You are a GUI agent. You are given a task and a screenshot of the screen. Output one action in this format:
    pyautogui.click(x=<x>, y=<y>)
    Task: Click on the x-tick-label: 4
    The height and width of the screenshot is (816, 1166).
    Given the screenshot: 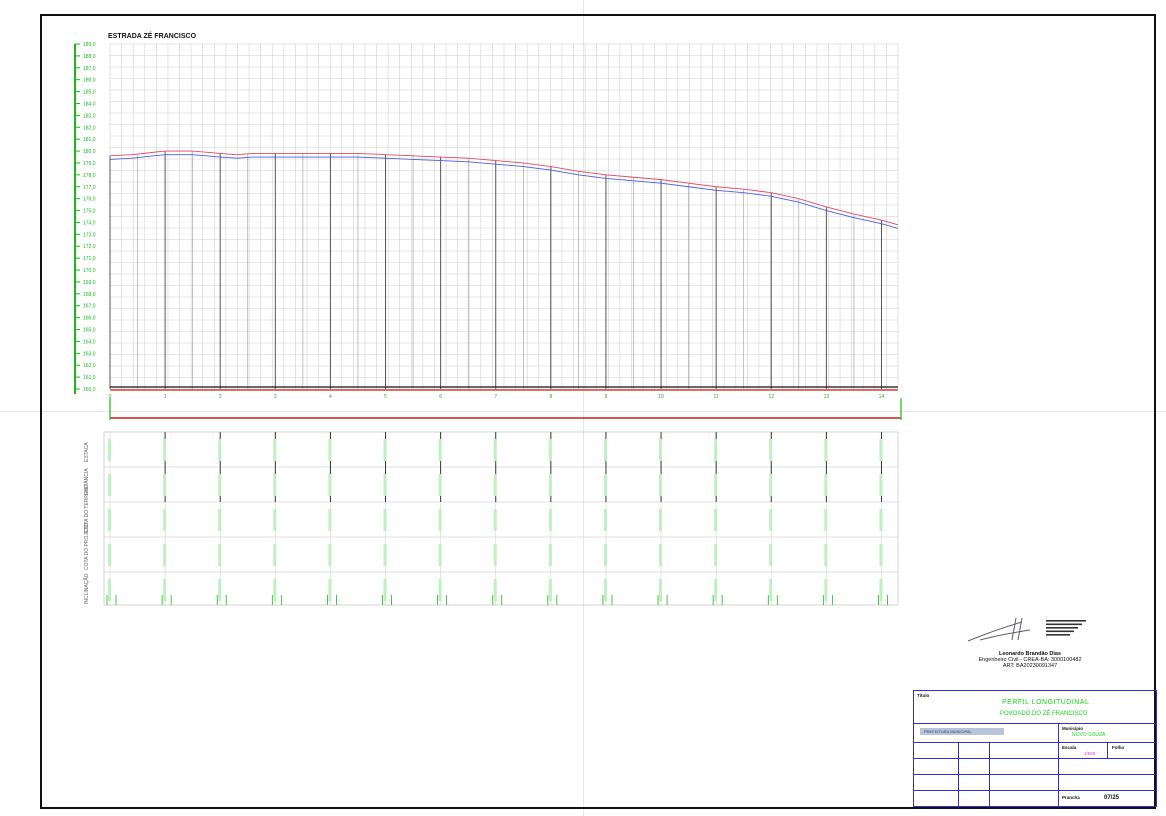 What is the action you would take?
    pyautogui.click(x=330, y=397)
    